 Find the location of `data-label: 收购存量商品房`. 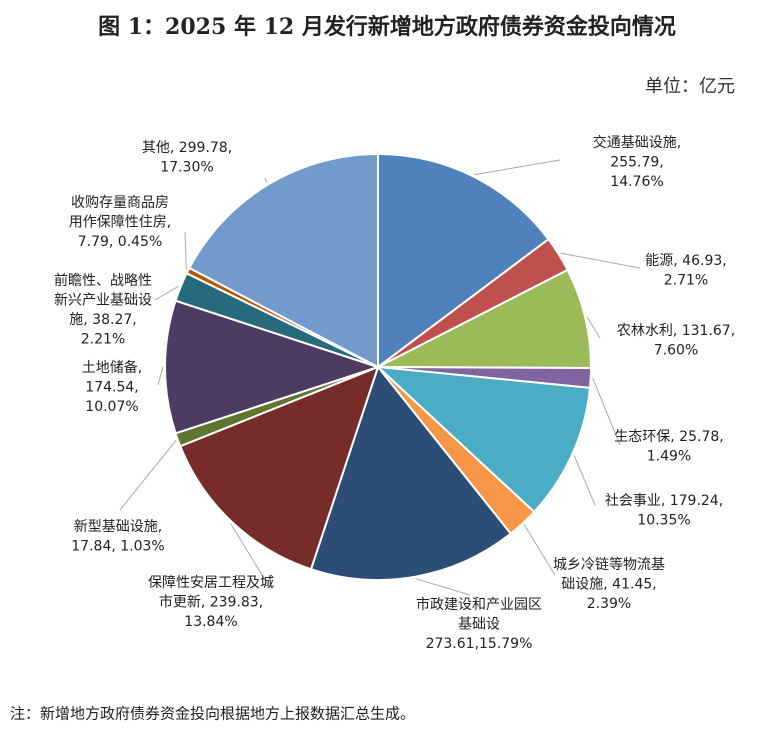

data-label: 收购存量商品房 is located at coordinates (120, 203).